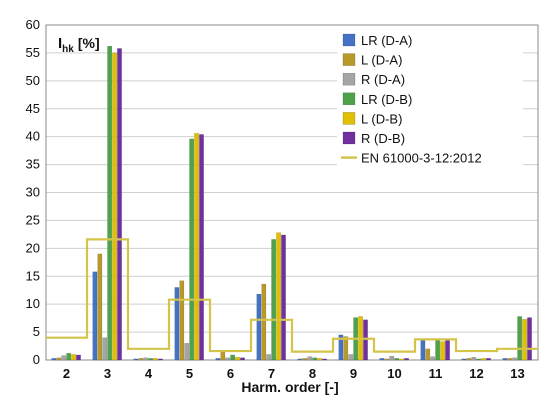  Describe the element at coordinates (89, 43) in the screenshot. I see `y-axis-label-unit: [%]` at that location.